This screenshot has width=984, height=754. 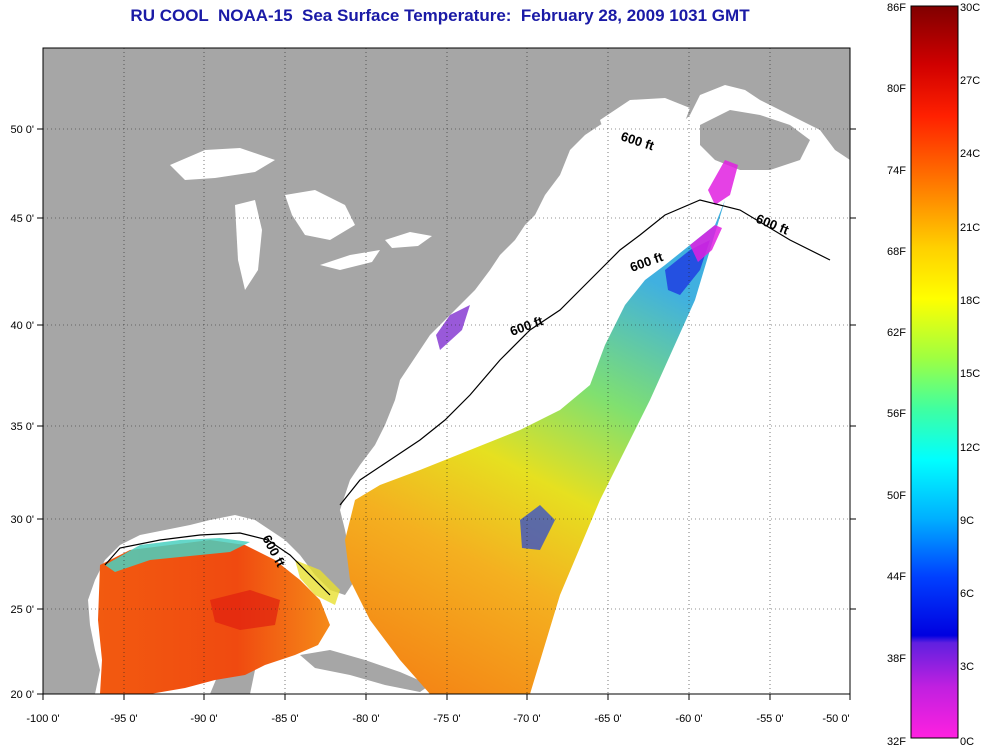 I want to click on colorbar-f-label: 38F, so click(x=896, y=659).